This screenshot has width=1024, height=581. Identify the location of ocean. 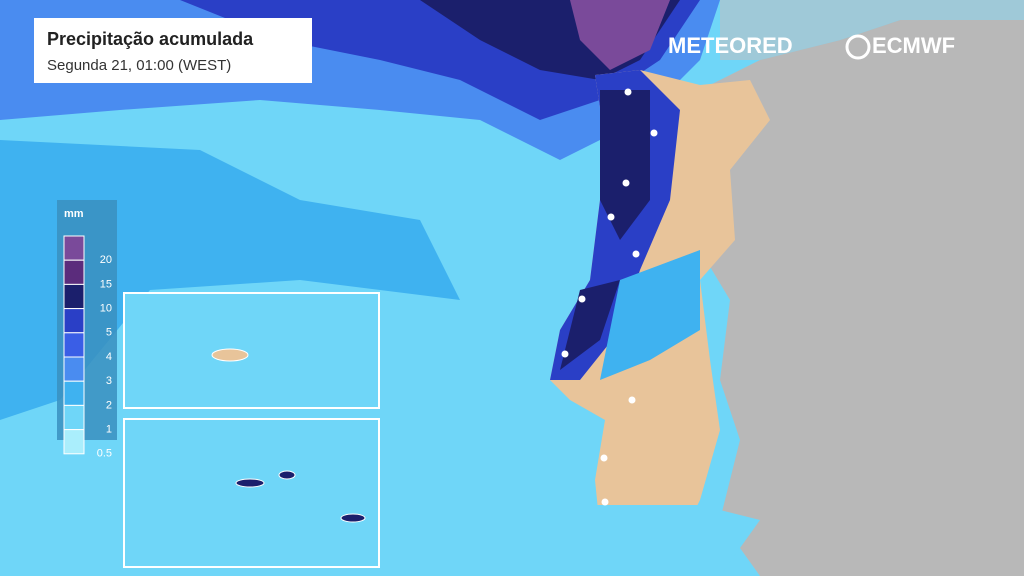
(660, 540).